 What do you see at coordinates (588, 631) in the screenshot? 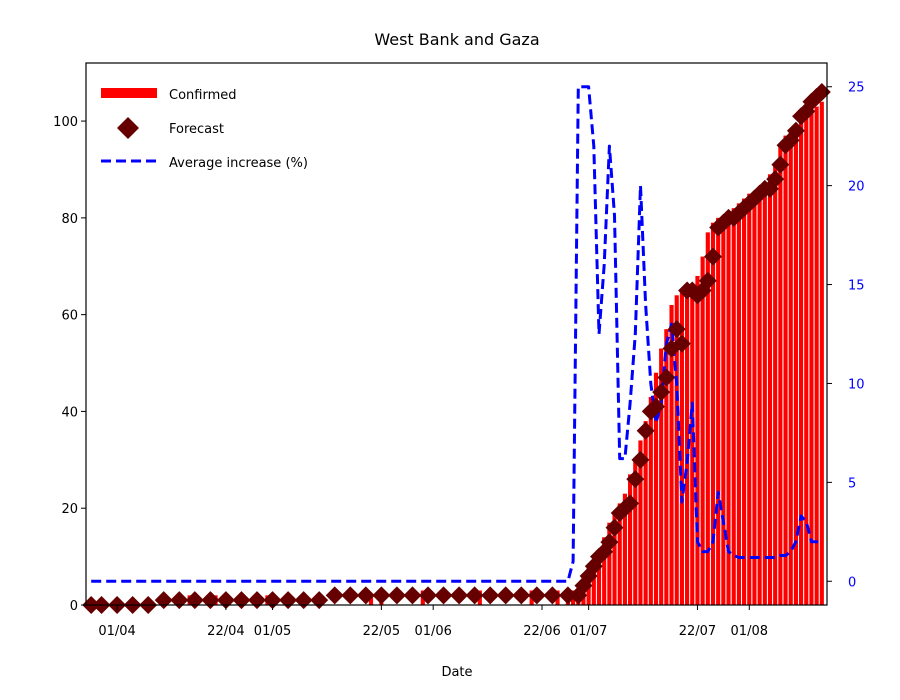
I see `x-tick-label: 01/07` at bounding box center [588, 631].